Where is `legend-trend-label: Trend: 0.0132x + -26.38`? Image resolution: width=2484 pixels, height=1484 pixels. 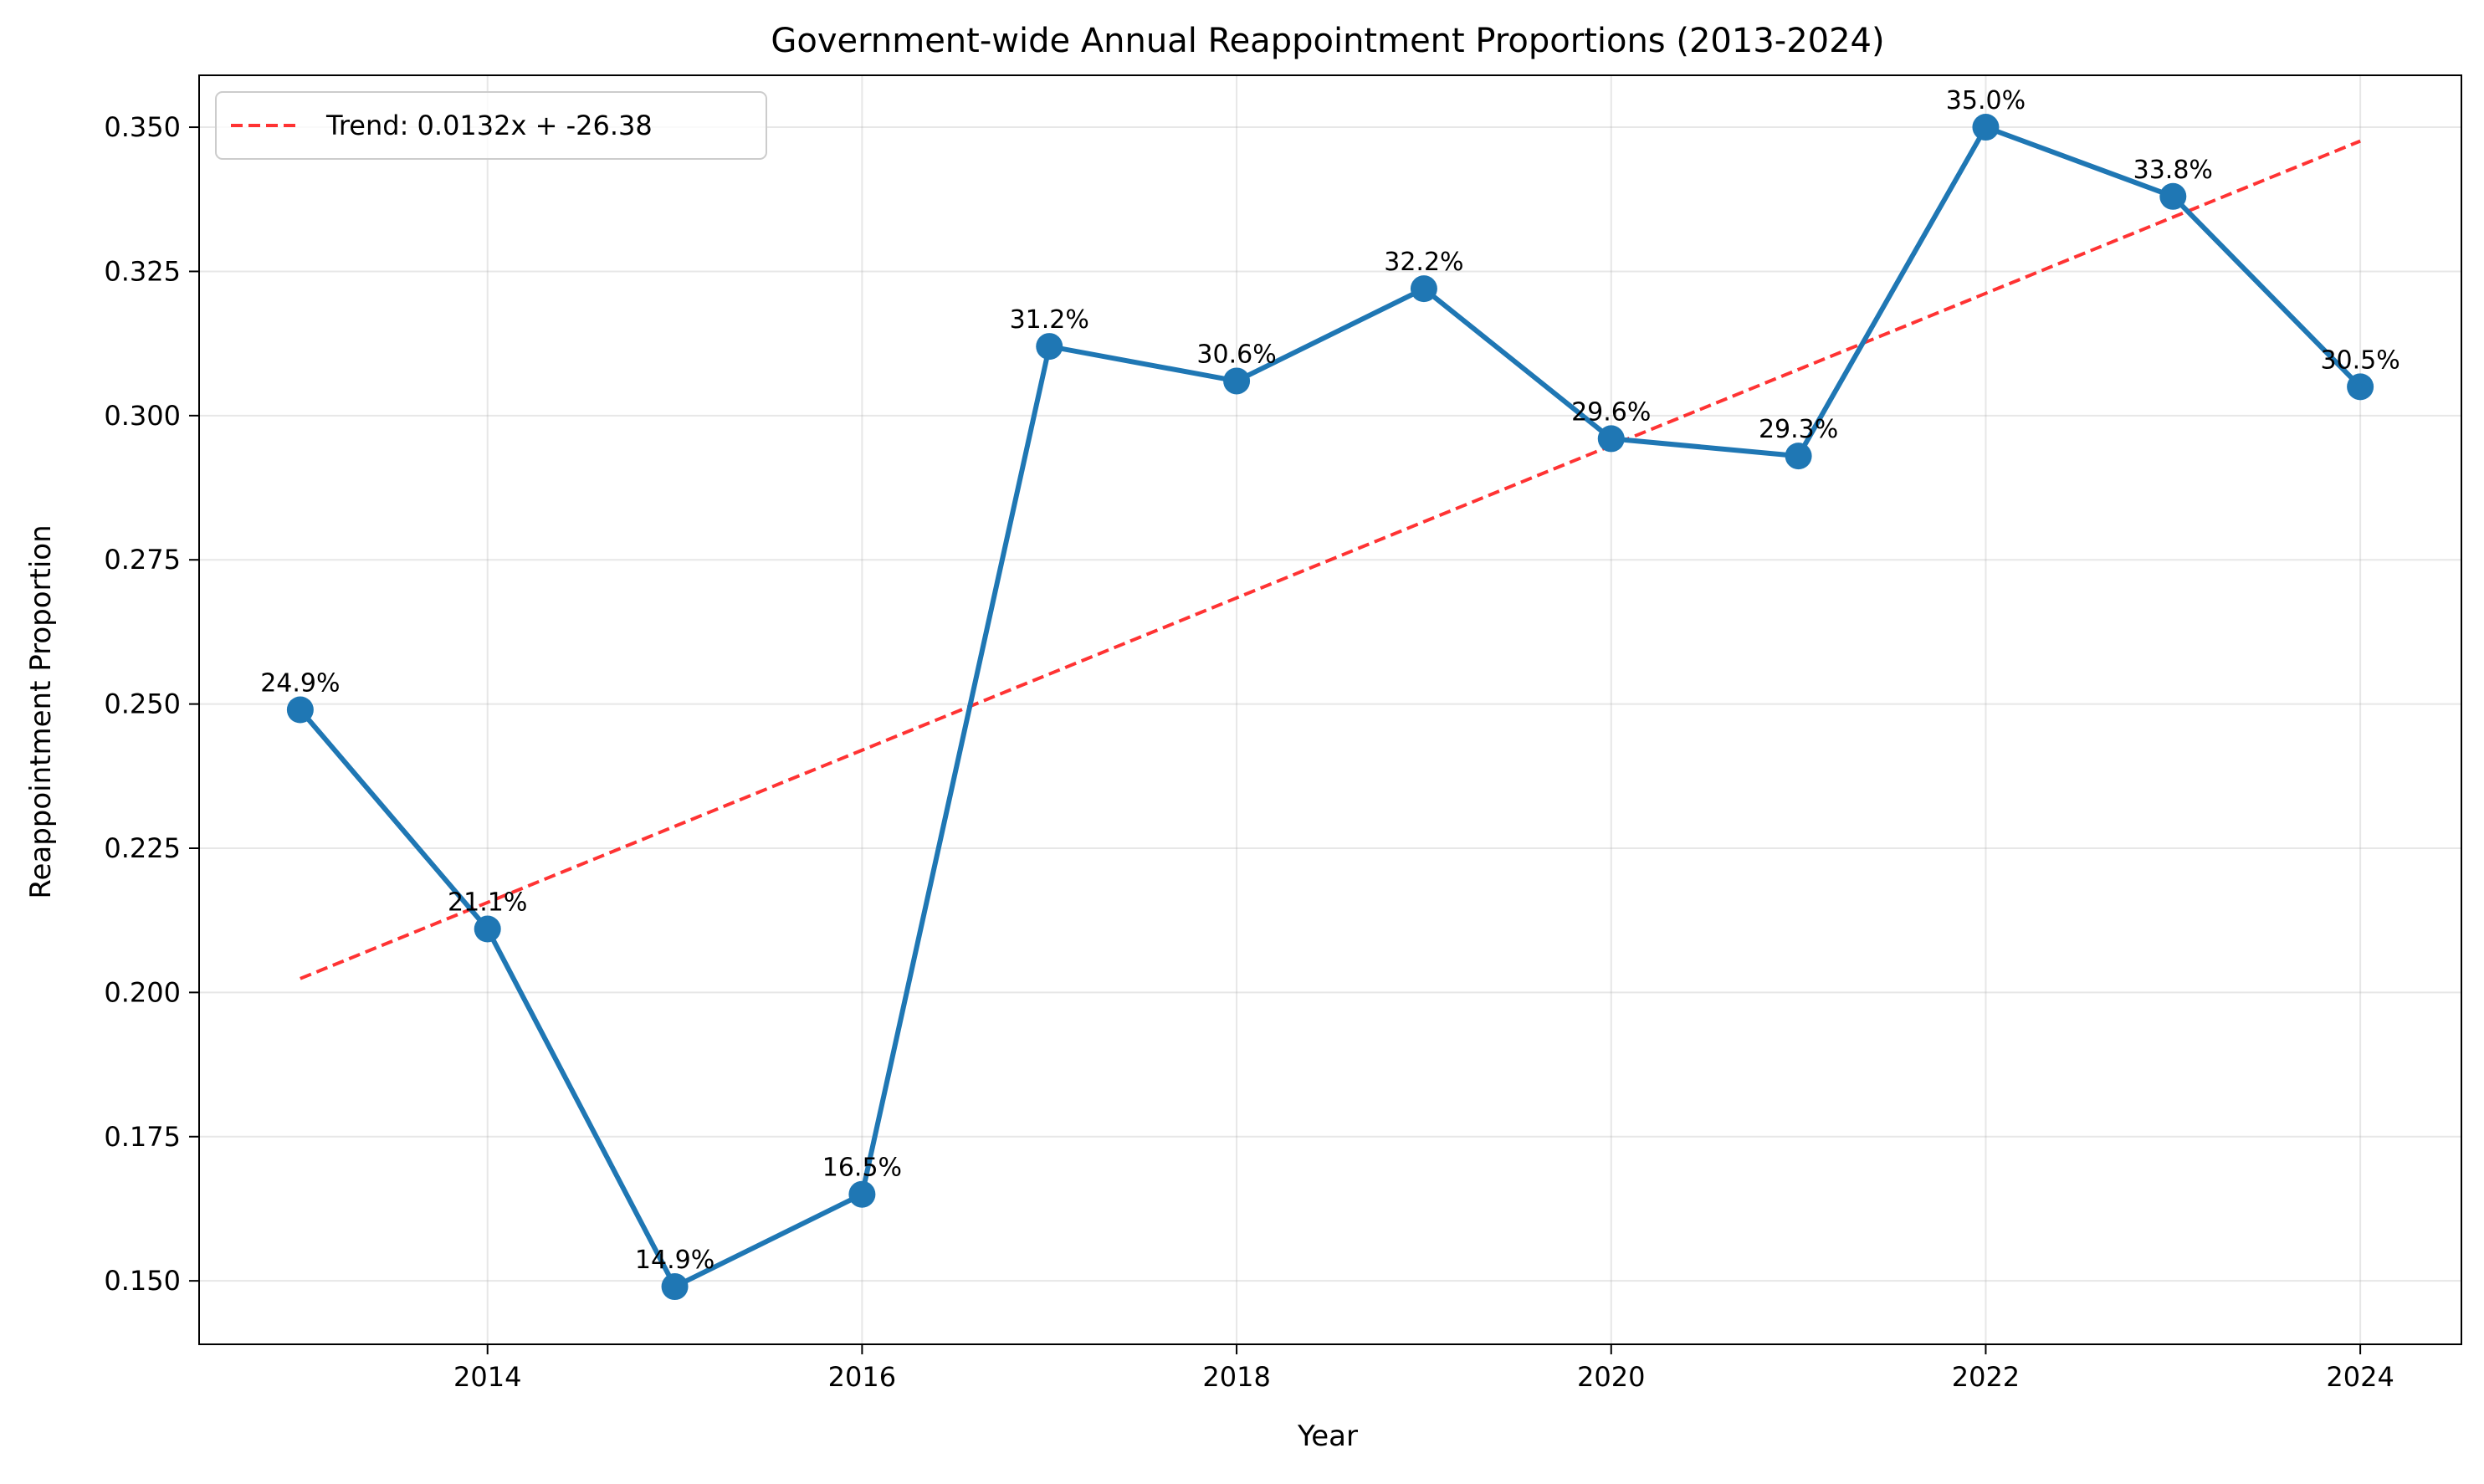
legend-trend-label: Trend: 0.0132x + -26.38 is located at coordinates (489, 125).